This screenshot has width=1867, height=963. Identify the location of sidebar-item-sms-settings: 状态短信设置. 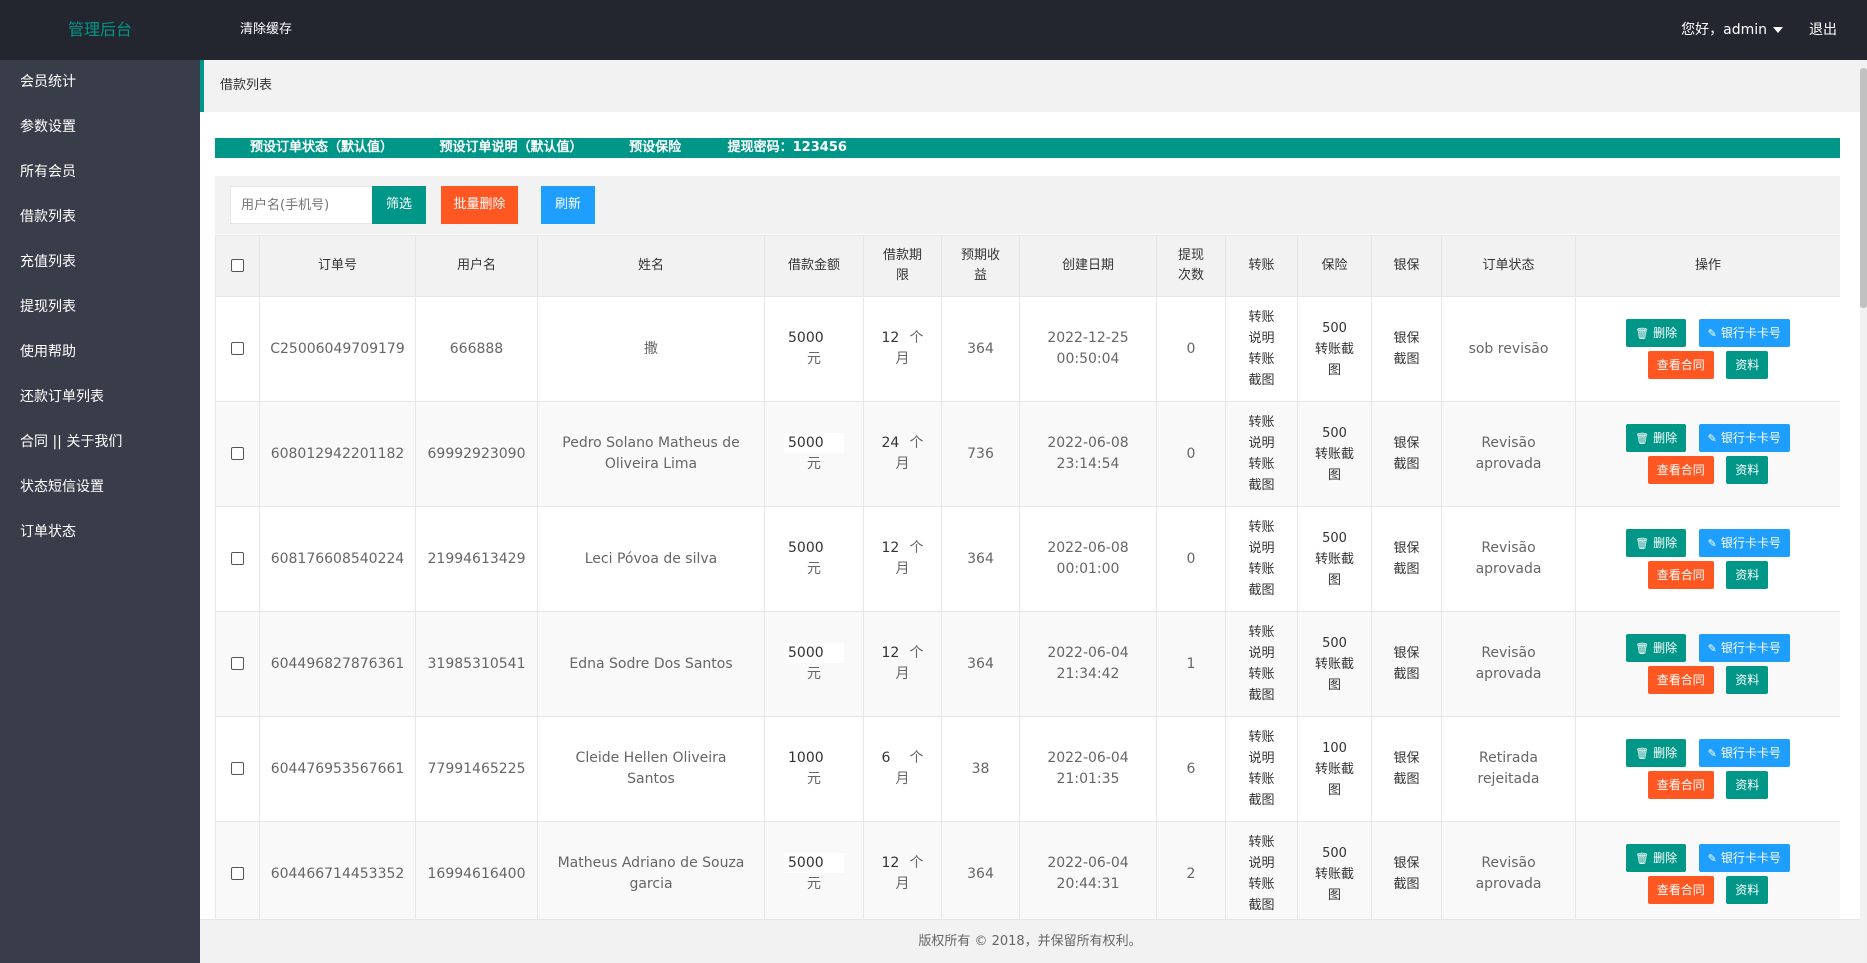
(62, 487).